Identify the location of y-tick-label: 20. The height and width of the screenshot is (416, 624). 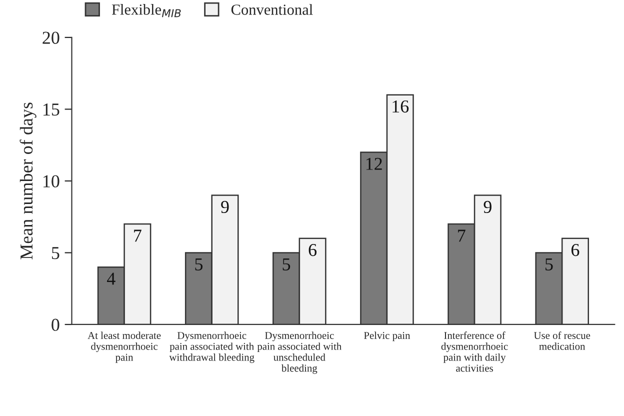
(51, 38).